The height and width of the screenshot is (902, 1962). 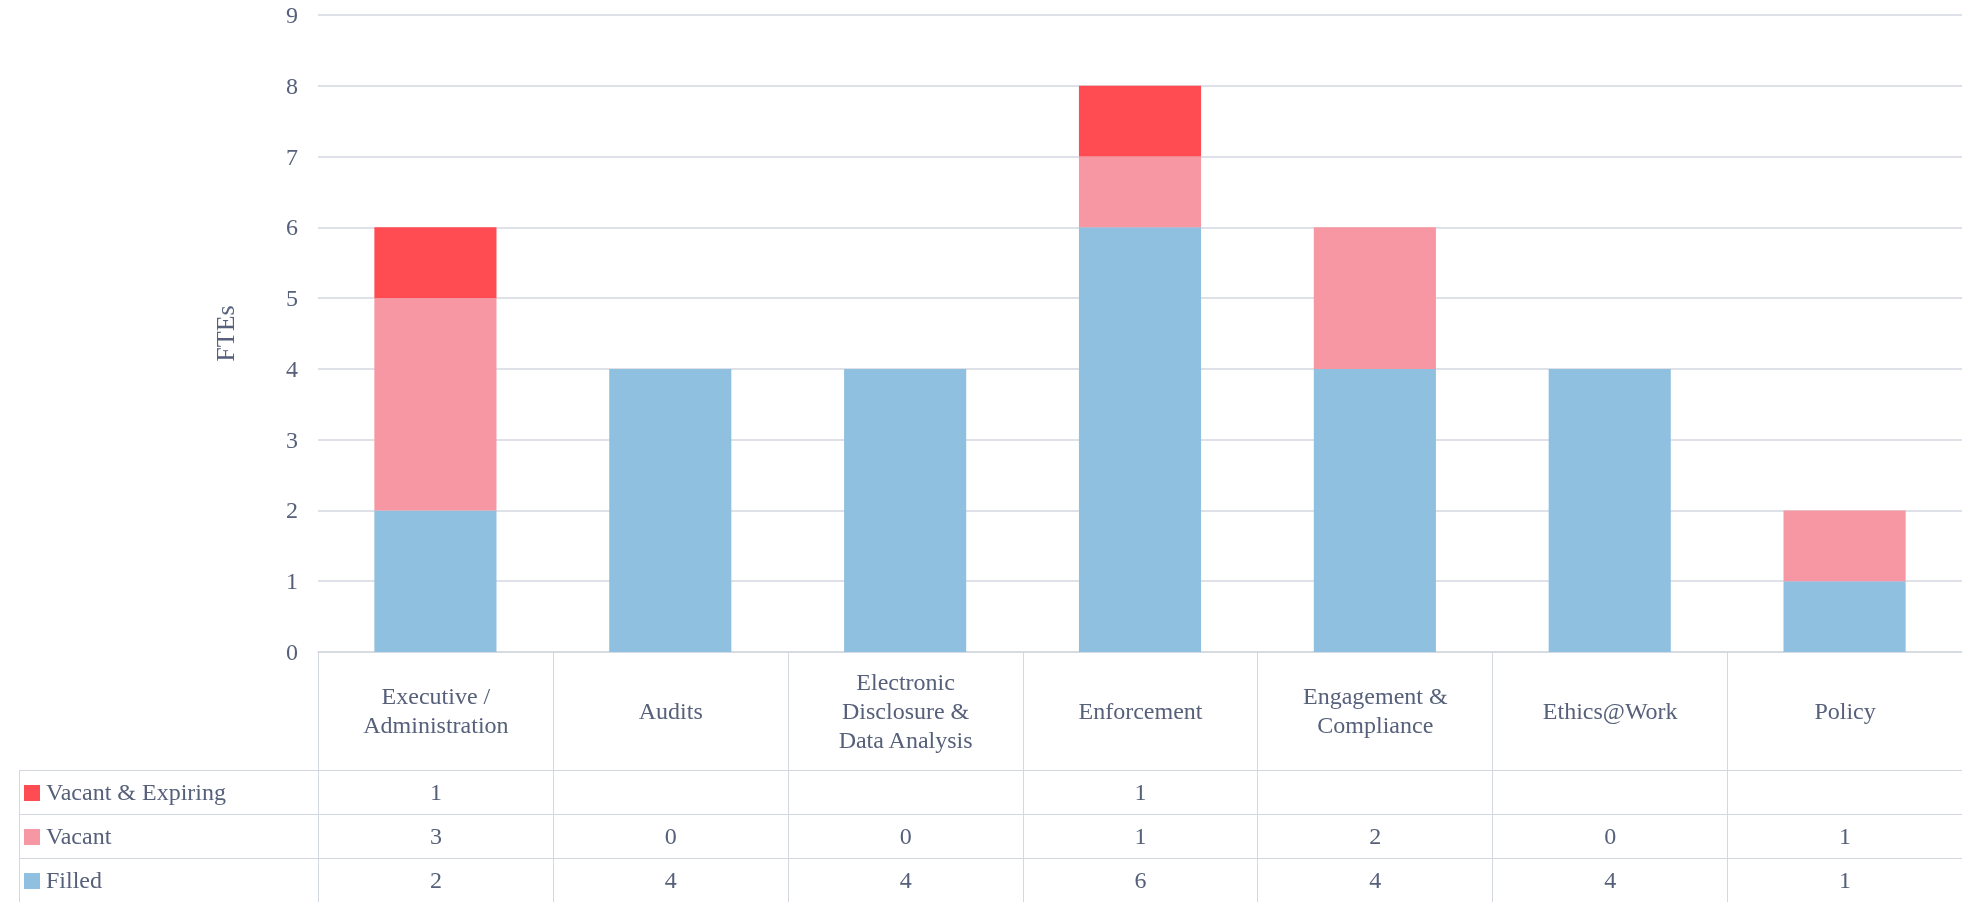 I want to click on y-tick-label: 7, so click(x=292, y=156).